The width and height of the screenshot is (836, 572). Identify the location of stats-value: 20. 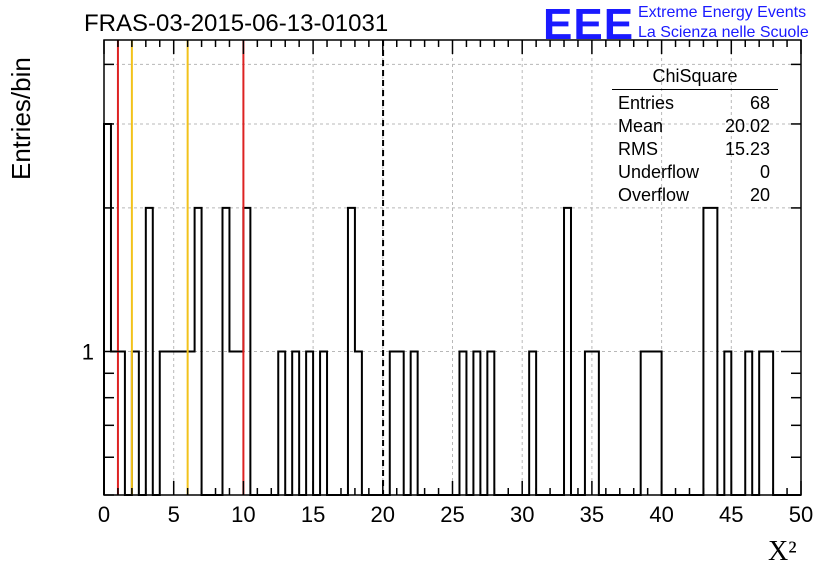
(759, 195).